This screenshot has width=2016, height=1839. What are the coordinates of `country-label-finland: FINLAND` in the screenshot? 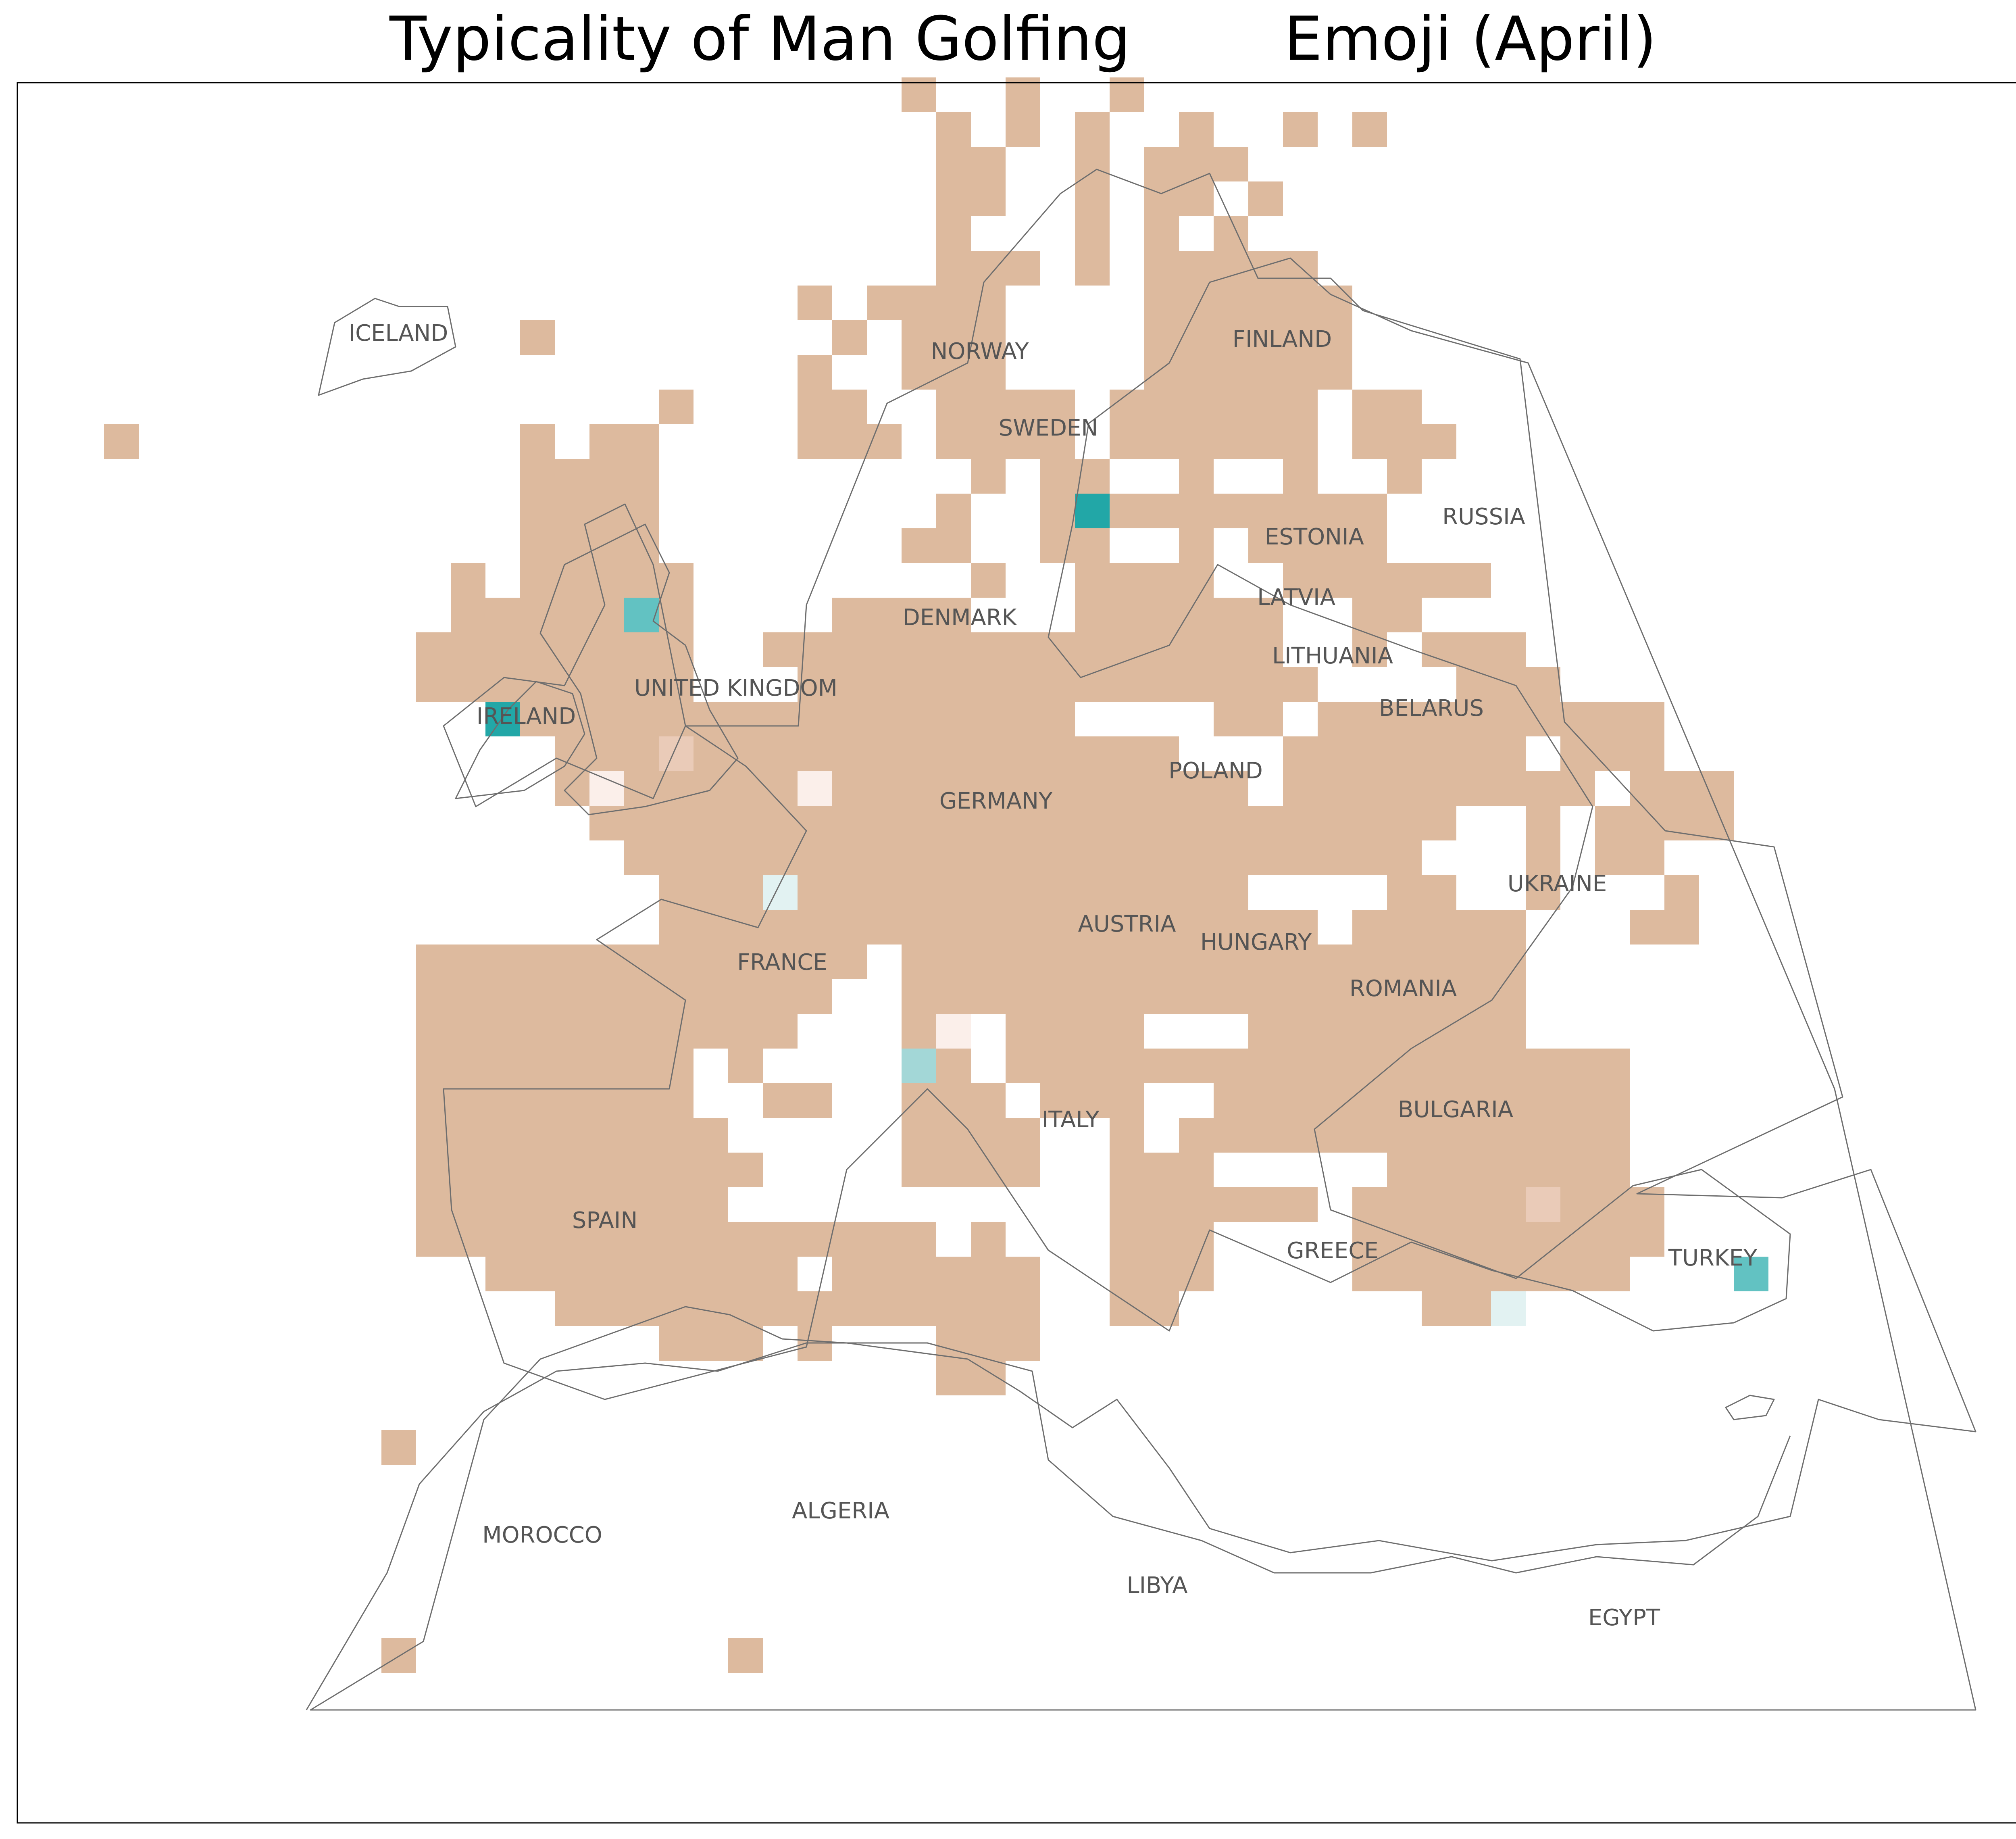 It's located at (1282, 339).